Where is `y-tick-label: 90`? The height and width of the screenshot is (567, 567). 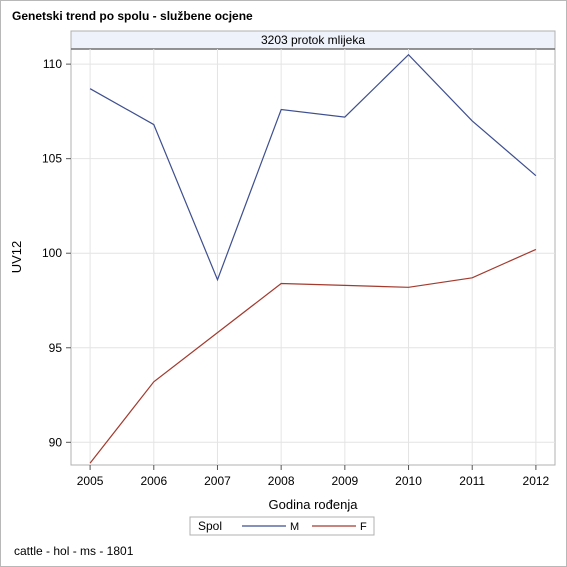
y-tick-label: 90 is located at coordinates (56, 442).